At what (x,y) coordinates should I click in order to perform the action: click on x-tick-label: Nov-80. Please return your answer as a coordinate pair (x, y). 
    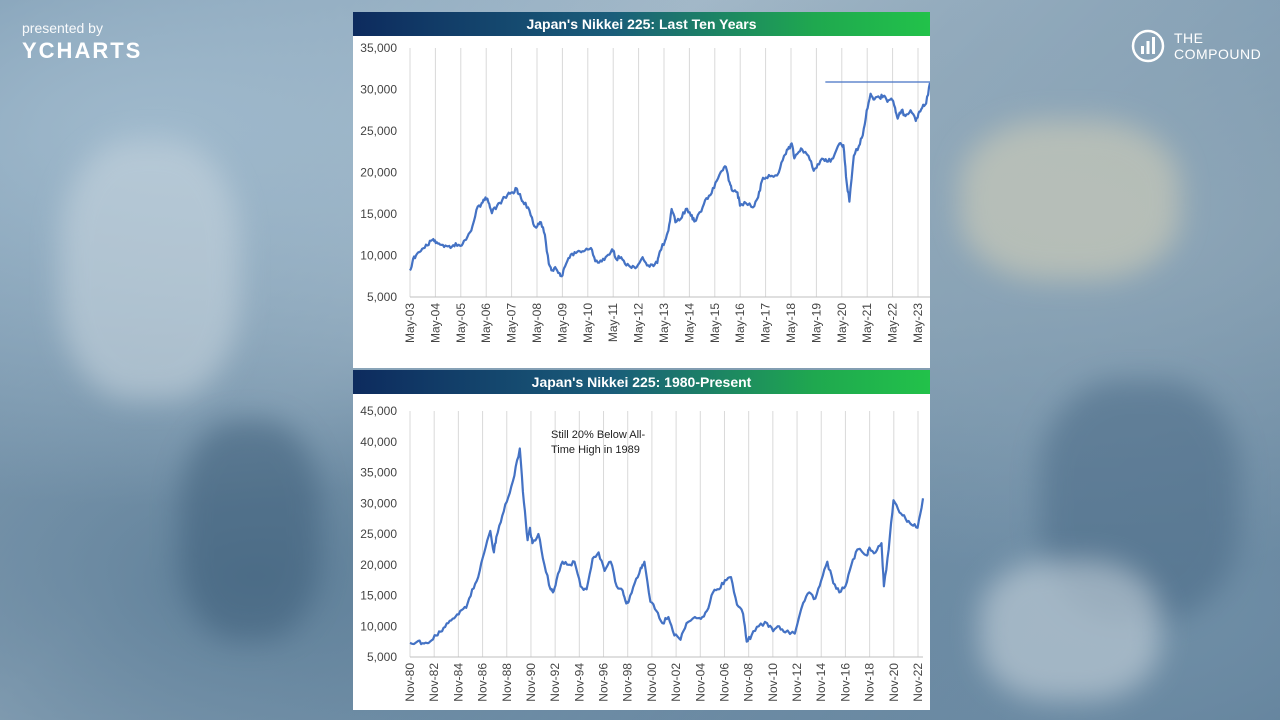
    Looking at the image, I should click on (410, 682).